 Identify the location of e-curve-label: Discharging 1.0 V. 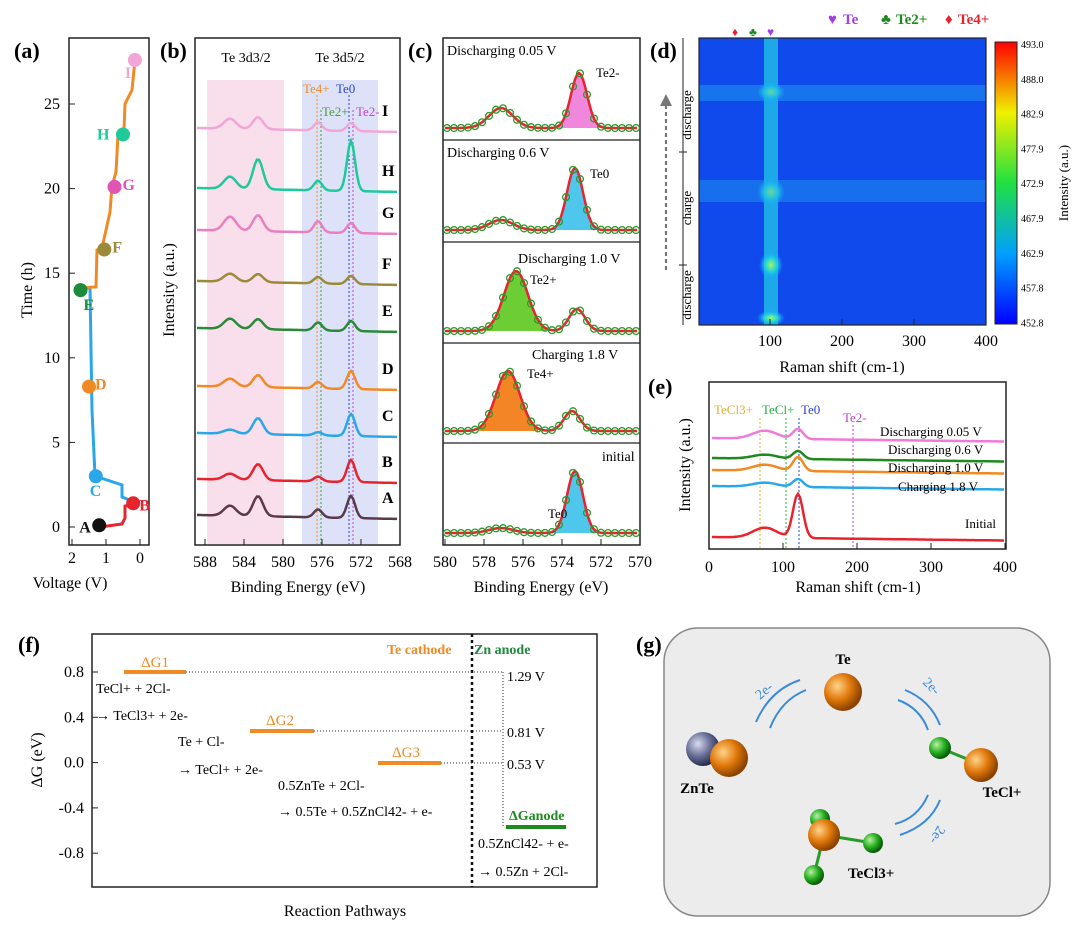
(936, 467).